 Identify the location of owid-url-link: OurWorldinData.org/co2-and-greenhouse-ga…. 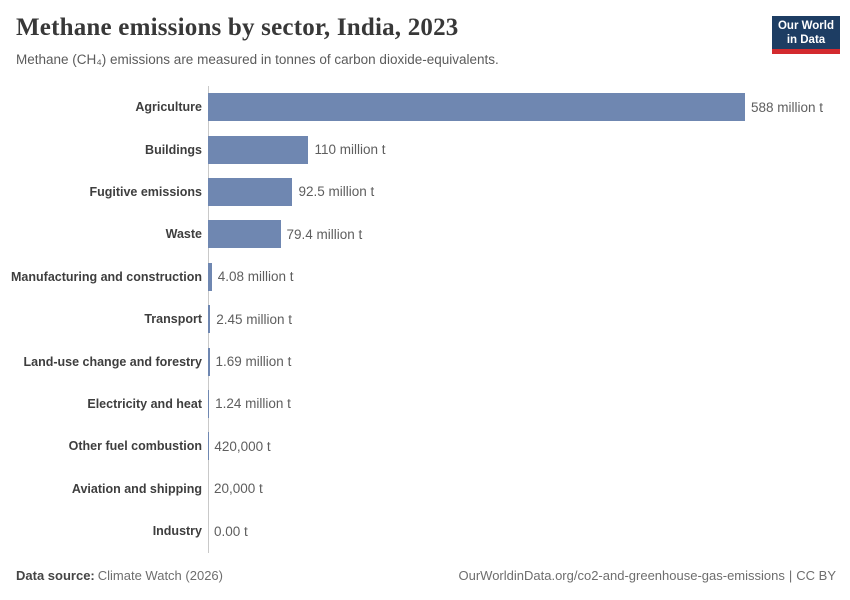
(621, 575).